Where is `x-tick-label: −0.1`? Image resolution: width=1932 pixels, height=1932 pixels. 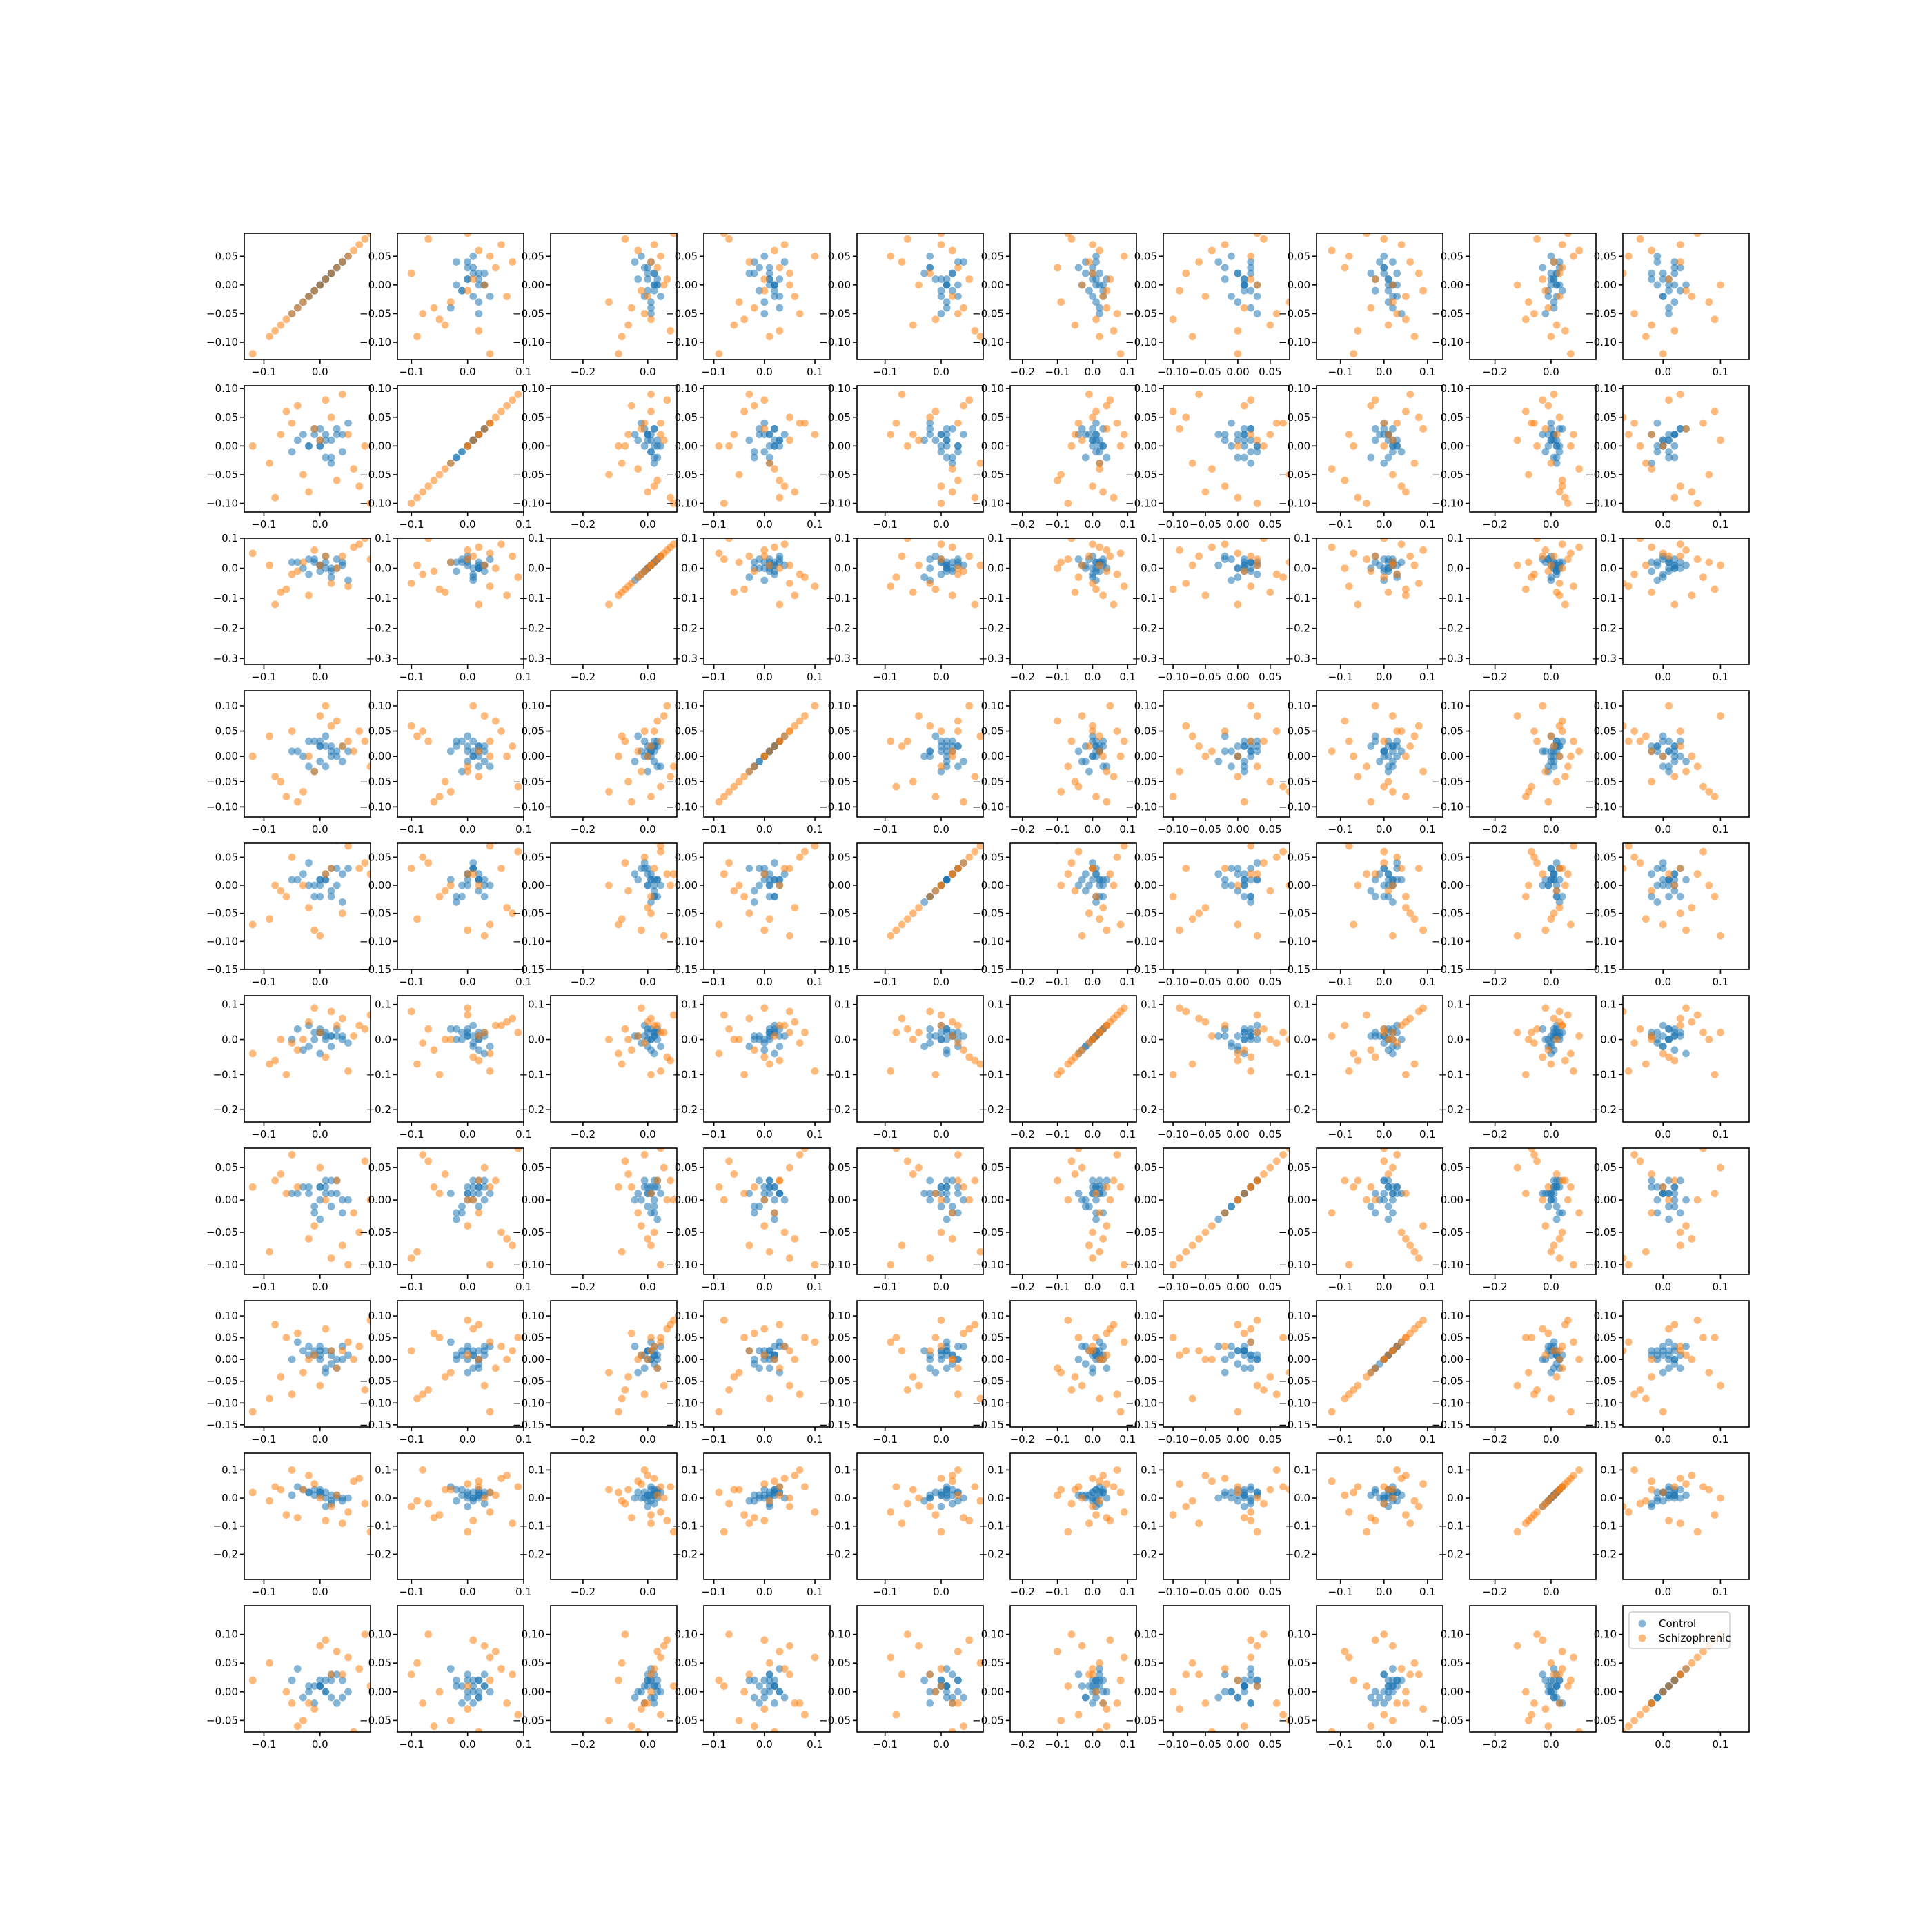 x-tick-label: −0.1 is located at coordinates (263, 1592).